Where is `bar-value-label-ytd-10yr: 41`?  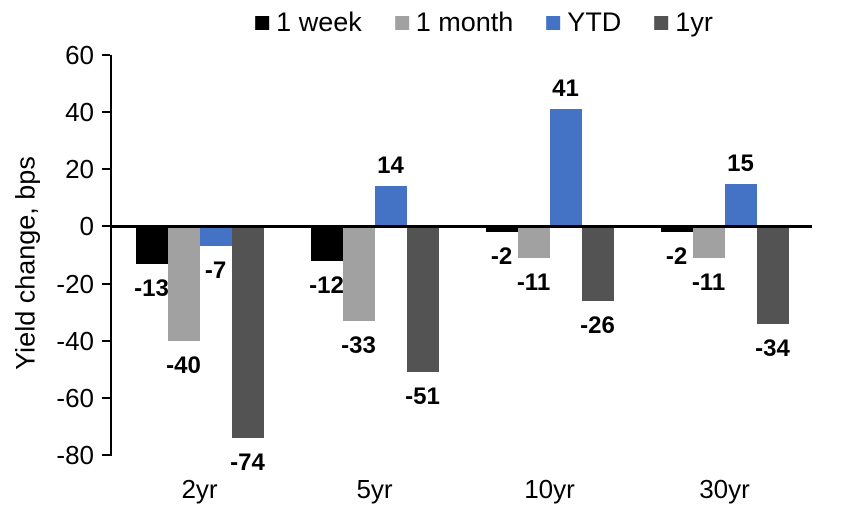 bar-value-label-ytd-10yr: 41 is located at coordinates (565, 89).